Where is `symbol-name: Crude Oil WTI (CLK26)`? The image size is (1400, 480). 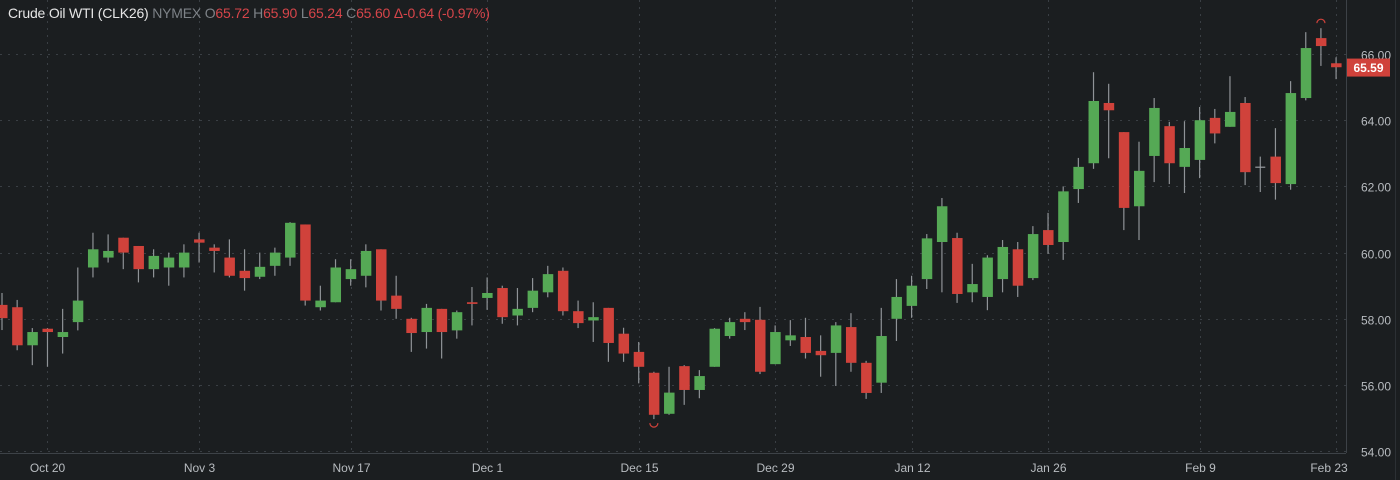
symbol-name: Crude Oil WTI (CLK26) is located at coordinates (78, 13).